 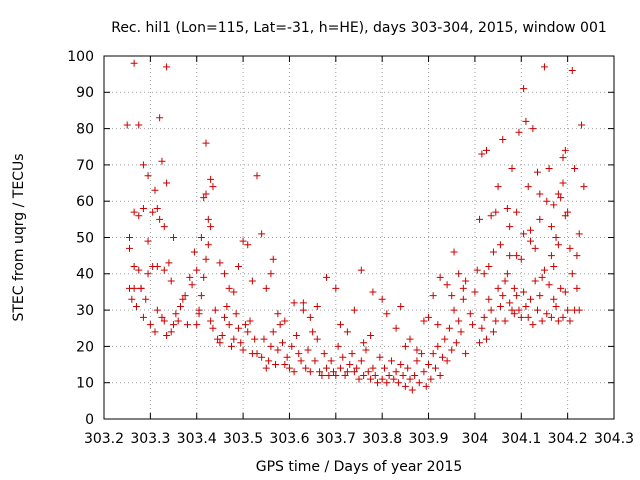 I want to click on x-tick-label: 303.8, so click(x=382, y=439).